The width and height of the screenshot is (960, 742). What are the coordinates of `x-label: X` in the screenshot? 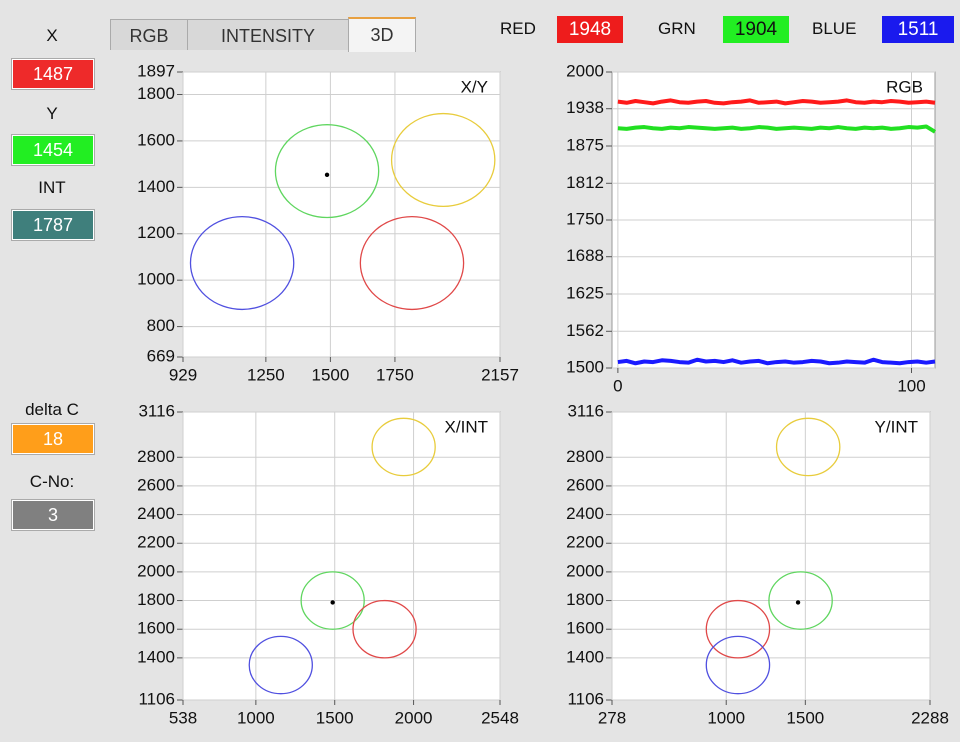 It's located at (52, 35).